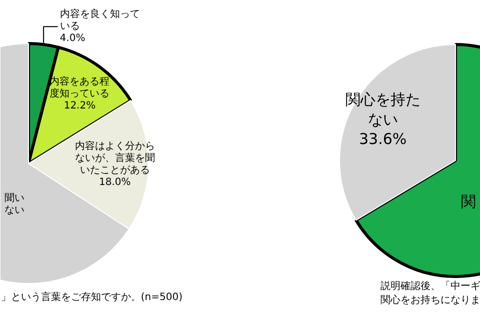 The height and width of the screenshot is (320, 480). Describe the element at coordinates (91, 297) in the screenshot. I see `text: 」という言葉をご存知ですか。(n=500)` at that location.